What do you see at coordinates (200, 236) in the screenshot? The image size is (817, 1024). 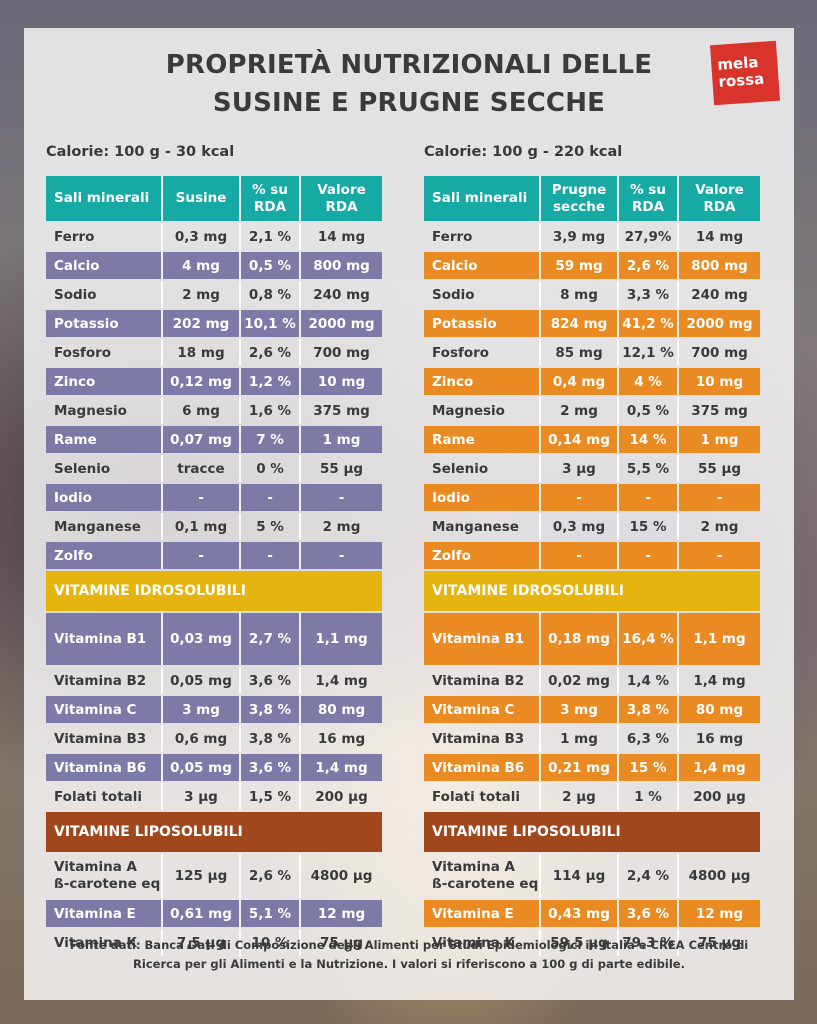 I see `value-cell: 0,3 mg` at bounding box center [200, 236].